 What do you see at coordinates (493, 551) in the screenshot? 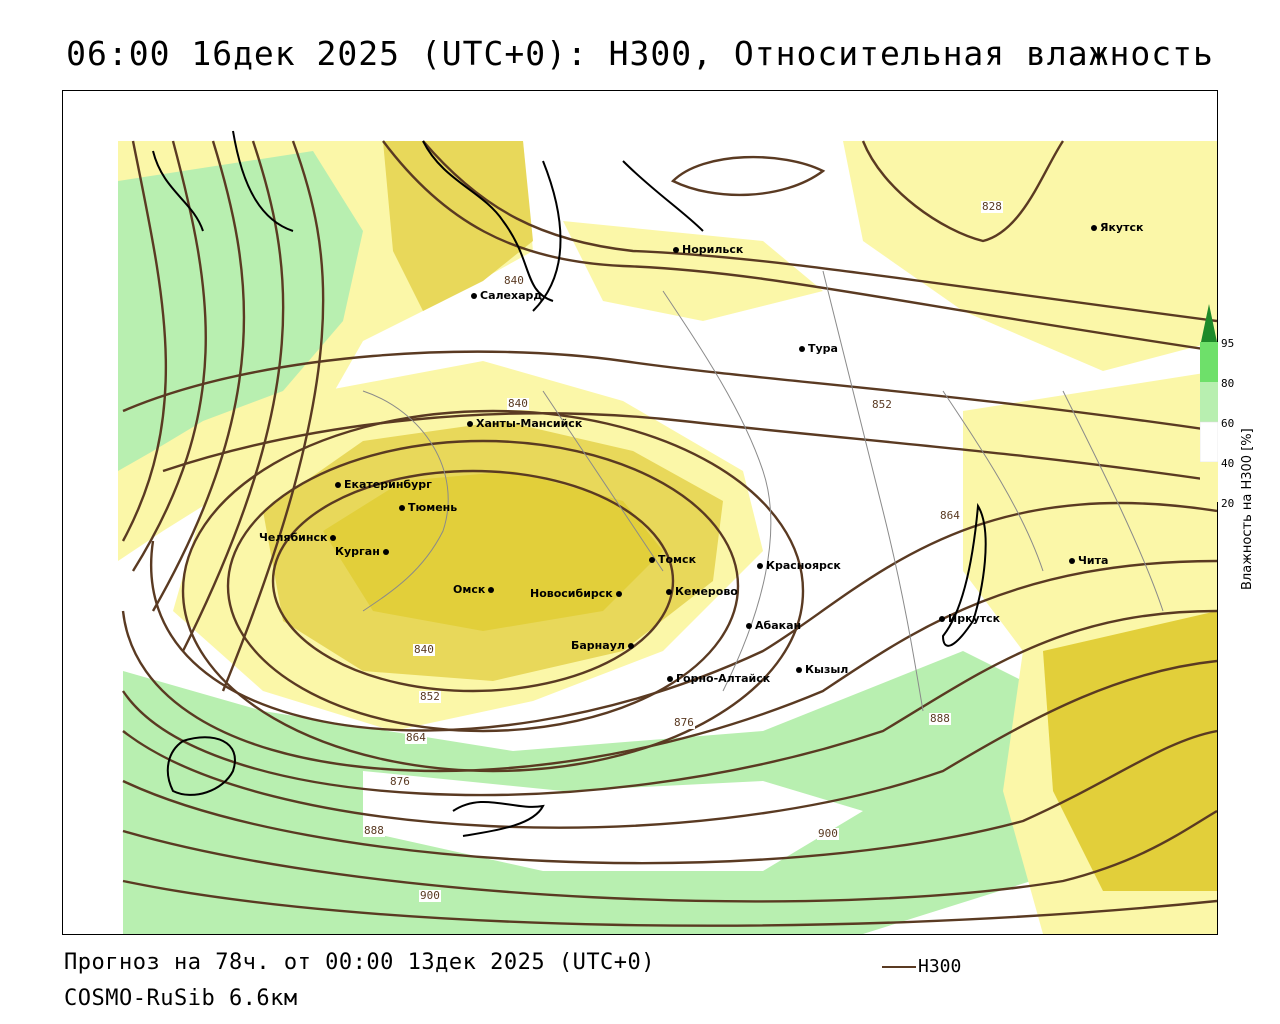
I see `humidity-area-yellow-core` at bounding box center [493, 551].